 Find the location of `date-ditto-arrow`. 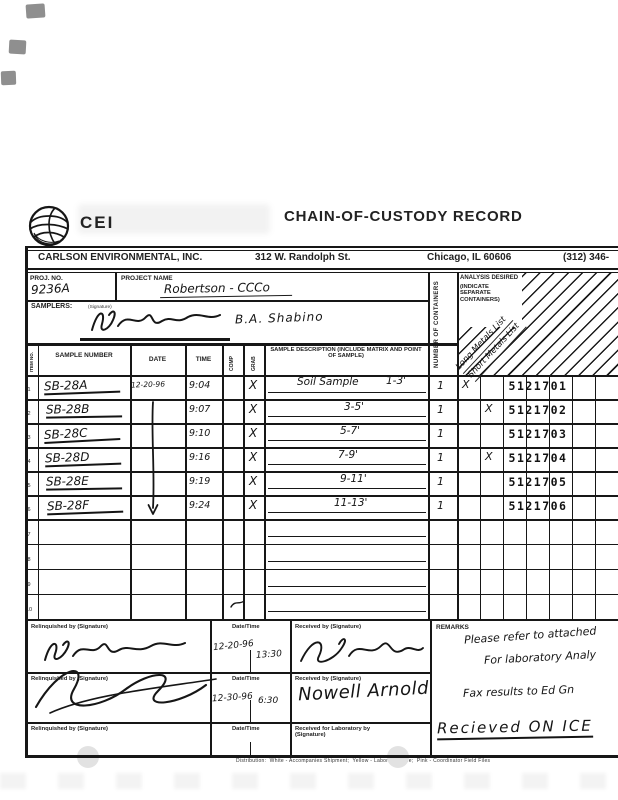

date-ditto-arrow is located at coordinates (153, 458).